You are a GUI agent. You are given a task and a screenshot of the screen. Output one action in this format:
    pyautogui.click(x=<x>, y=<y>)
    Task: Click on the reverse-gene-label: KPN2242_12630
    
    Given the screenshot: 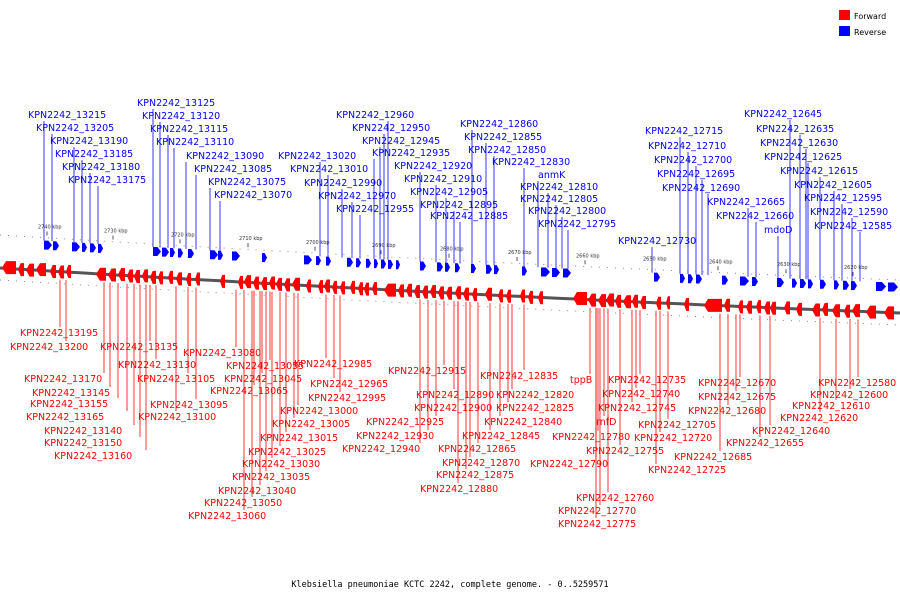 What is the action you would take?
    pyautogui.click(x=799, y=143)
    